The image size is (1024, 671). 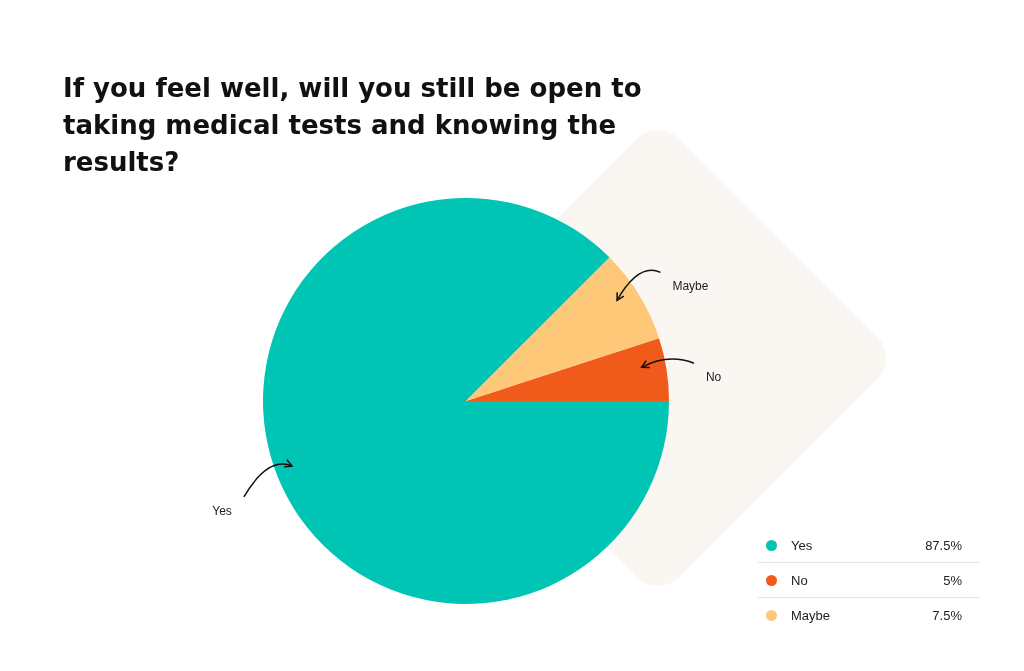 What do you see at coordinates (943, 545) in the screenshot?
I see `data-label: 87.5%` at bounding box center [943, 545].